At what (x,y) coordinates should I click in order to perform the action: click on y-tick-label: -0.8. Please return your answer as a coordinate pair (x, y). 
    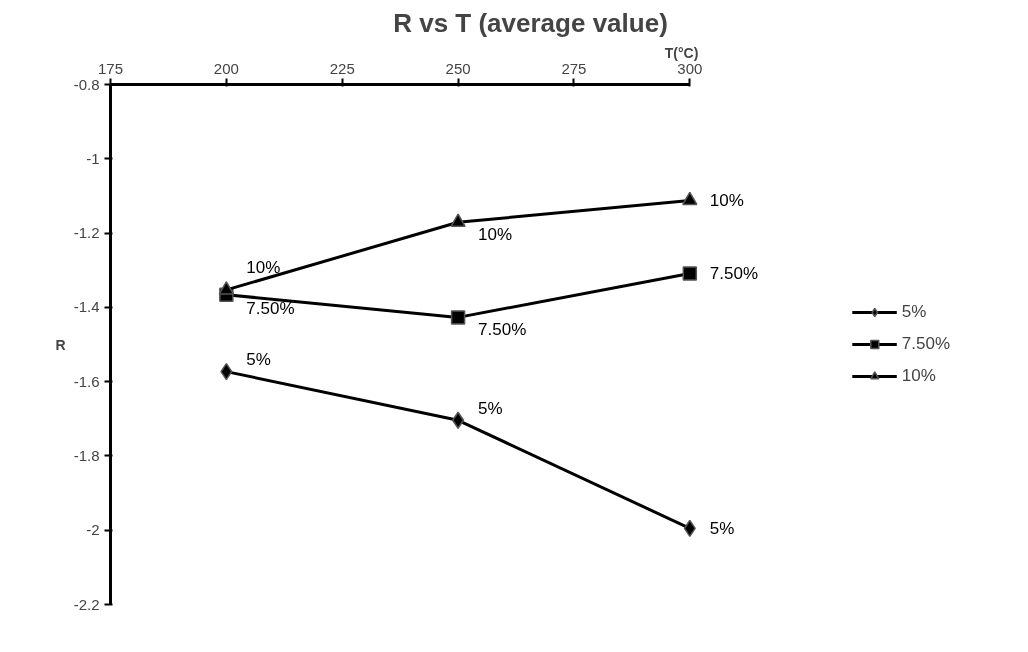
    Looking at the image, I should click on (86, 84).